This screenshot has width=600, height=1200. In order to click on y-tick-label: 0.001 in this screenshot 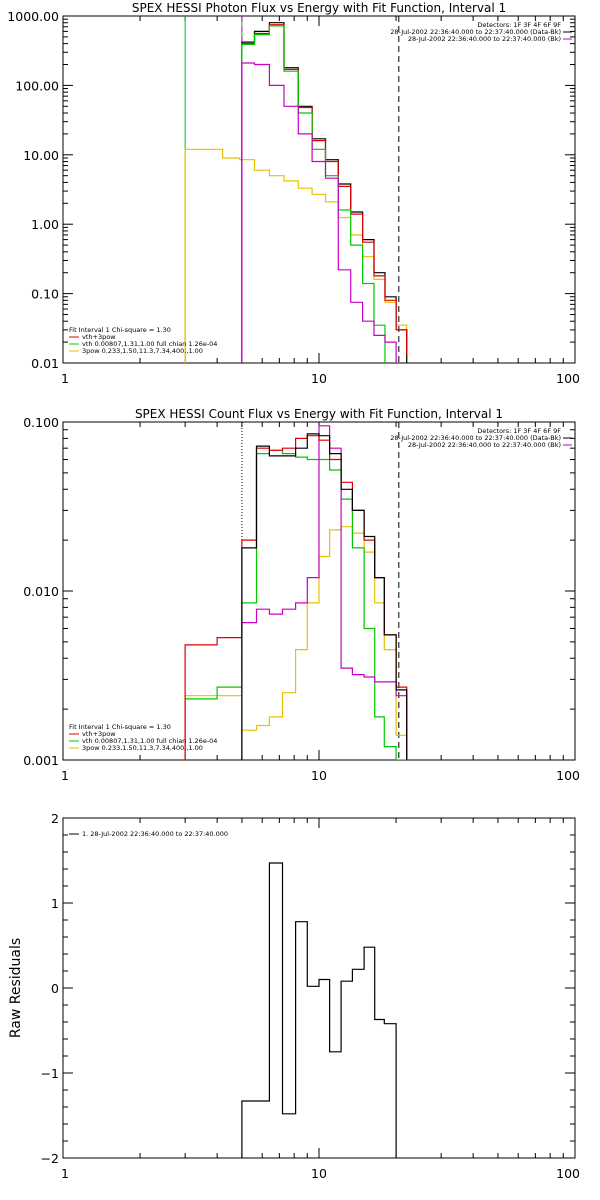, I will do `click(41, 760)`.